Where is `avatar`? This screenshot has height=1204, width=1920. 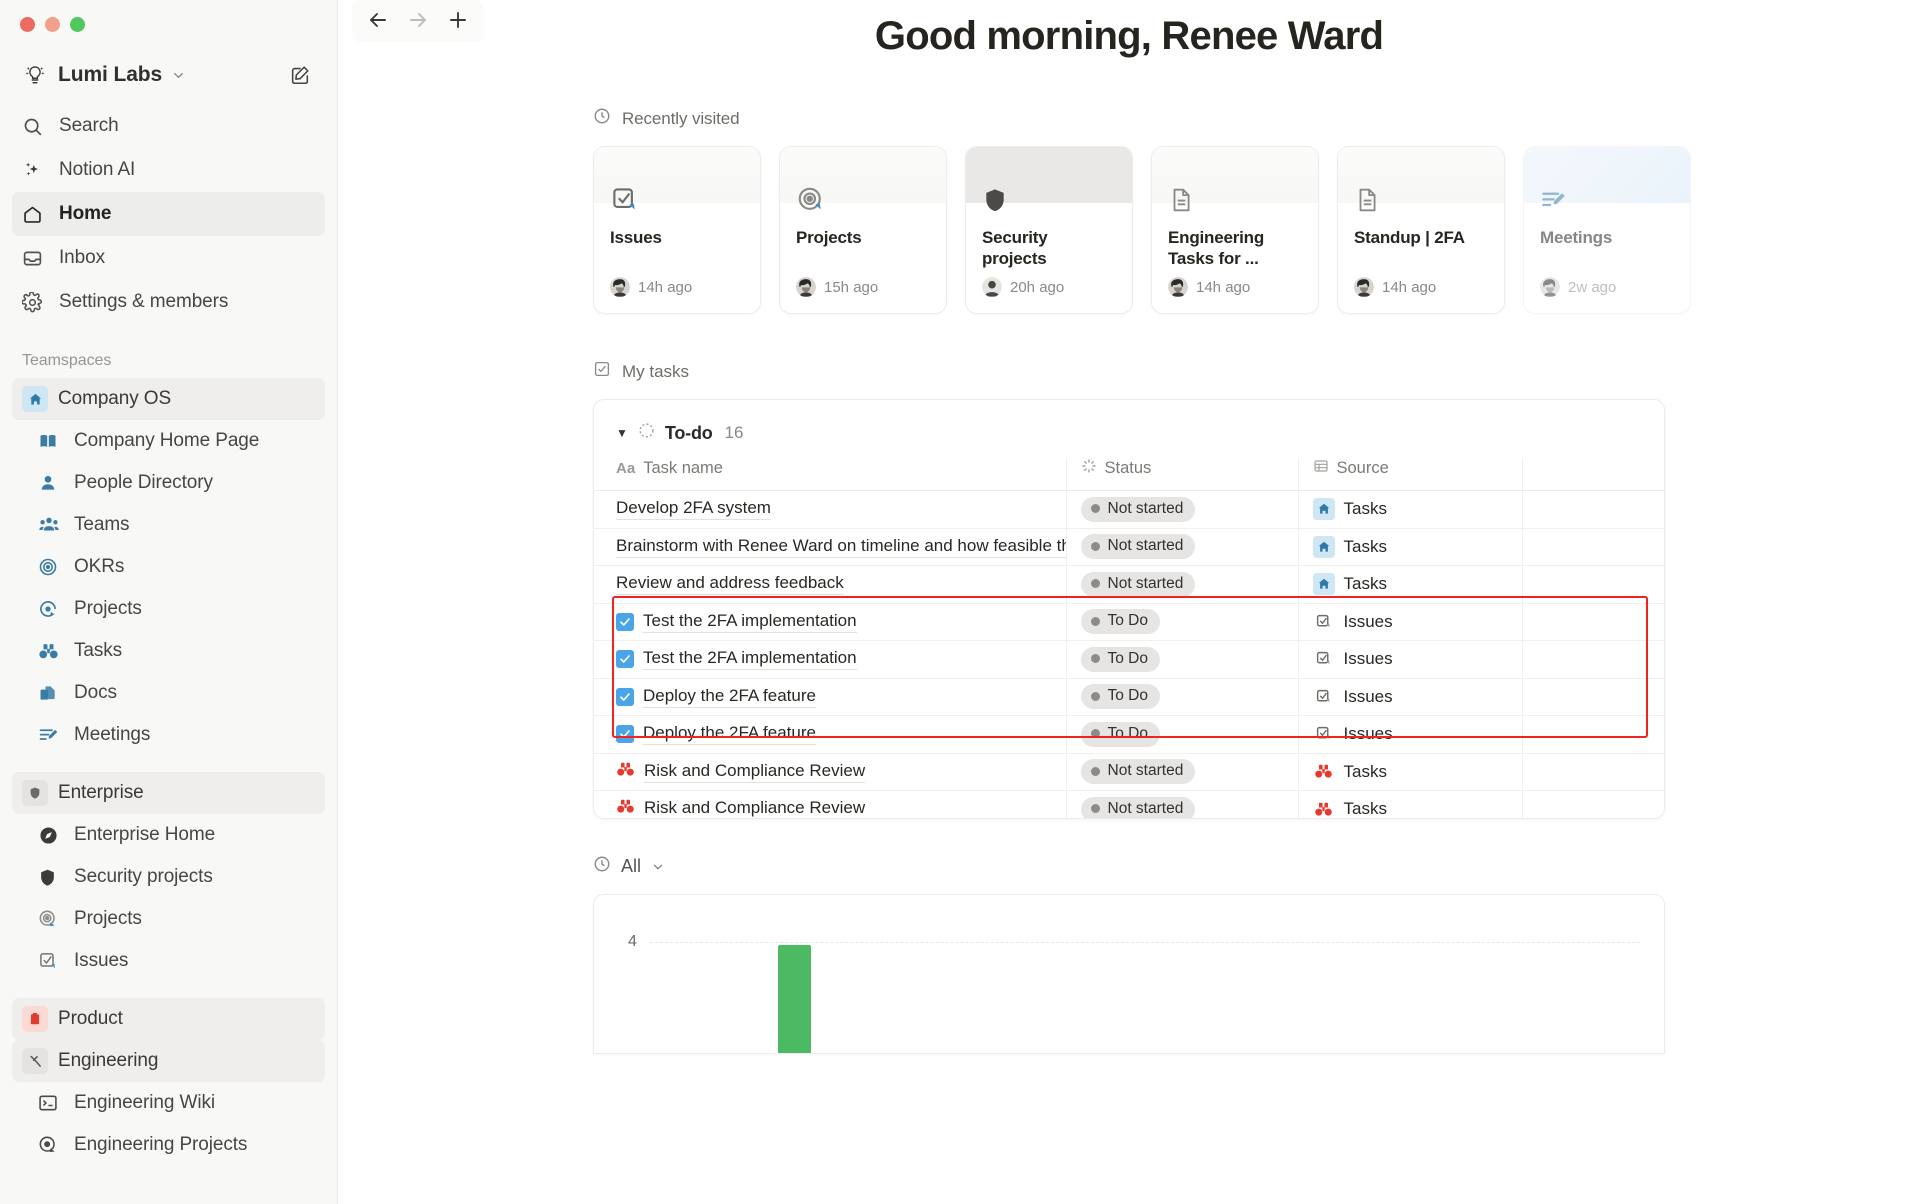
avatar is located at coordinates (620, 287).